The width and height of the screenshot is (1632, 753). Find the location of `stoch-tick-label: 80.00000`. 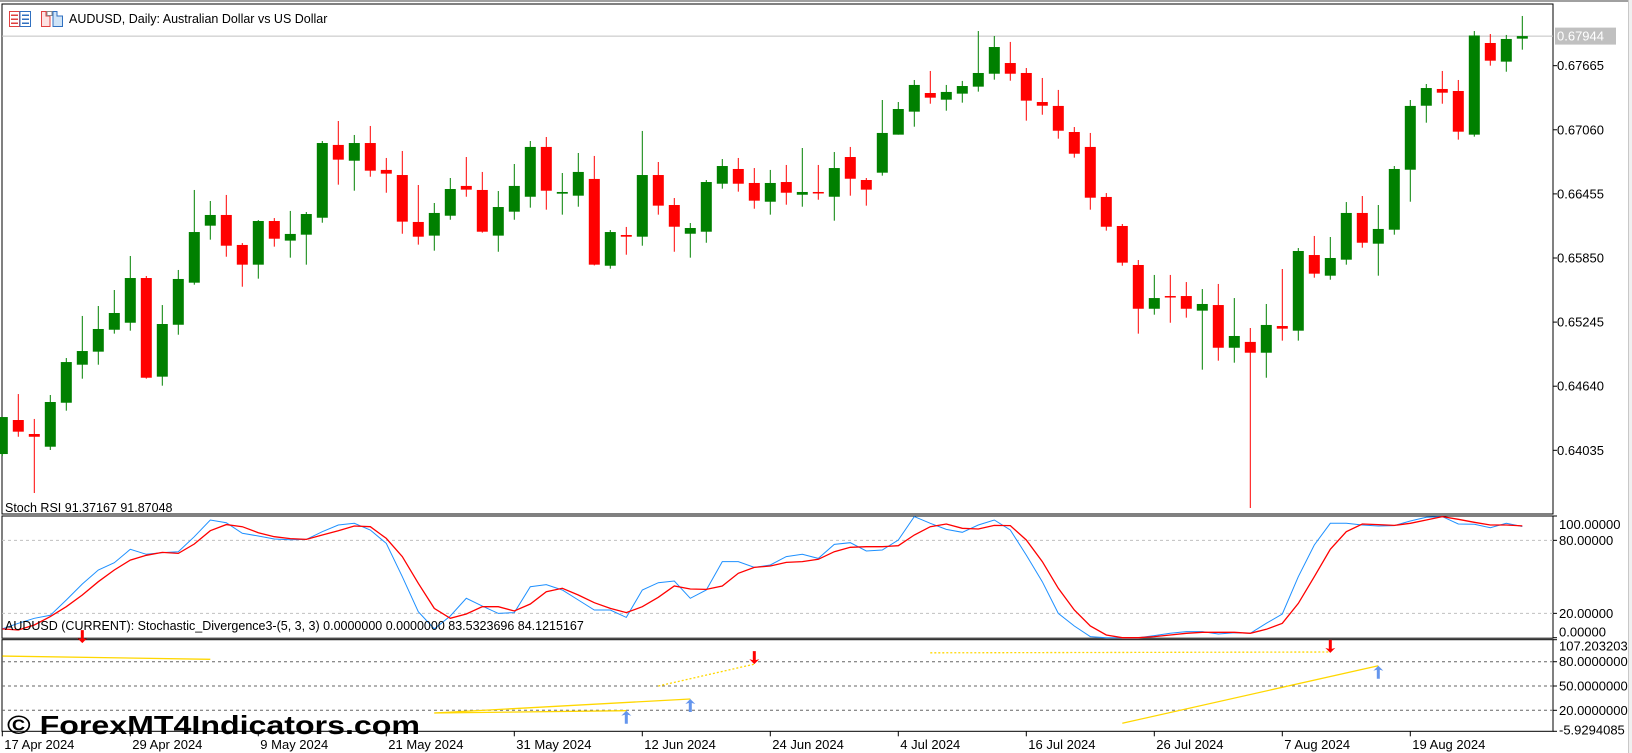

stoch-tick-label: 80.00000 is located at coordinates (1586, 540).